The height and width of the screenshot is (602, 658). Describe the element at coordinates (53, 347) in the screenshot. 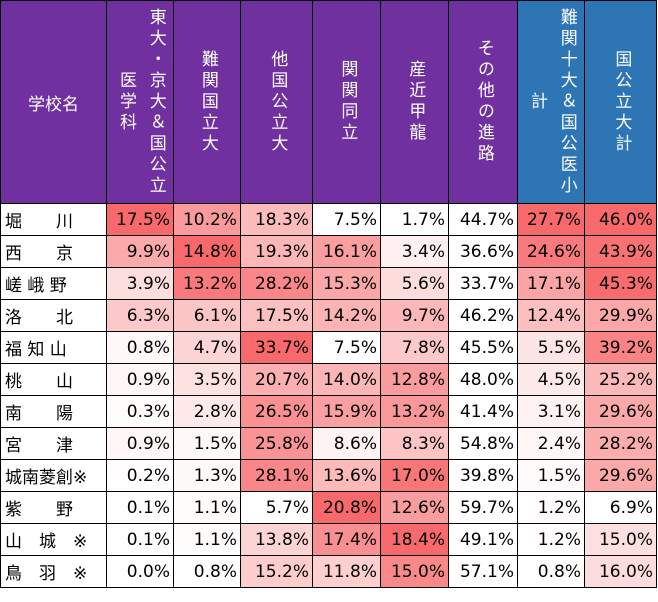

I see `school-name-cell: 福 知 山` at that location.